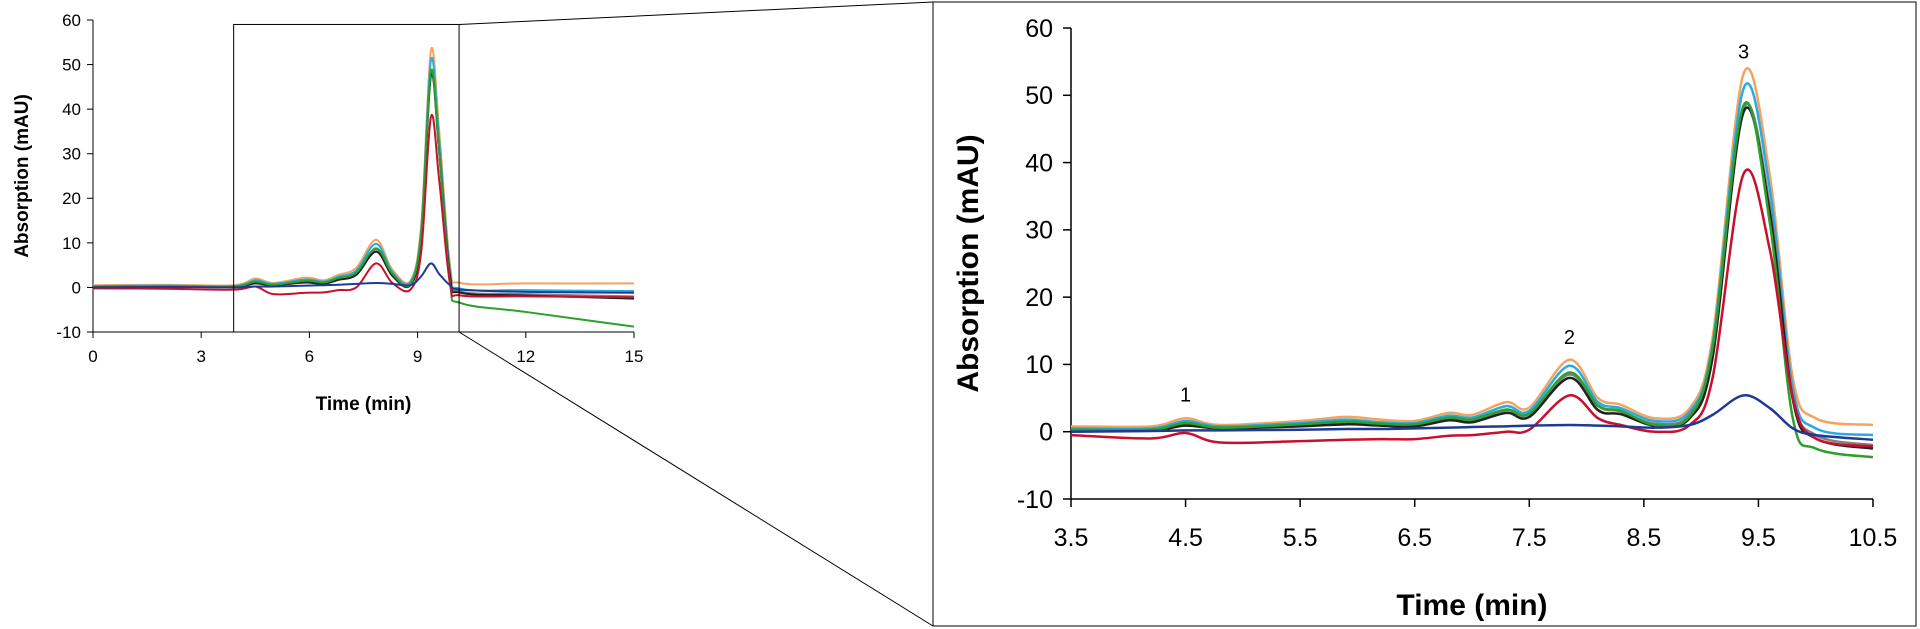  Describe the element at coordinates (417, 356) in the screenshot. I see `x-tick-label: 9` at that location.